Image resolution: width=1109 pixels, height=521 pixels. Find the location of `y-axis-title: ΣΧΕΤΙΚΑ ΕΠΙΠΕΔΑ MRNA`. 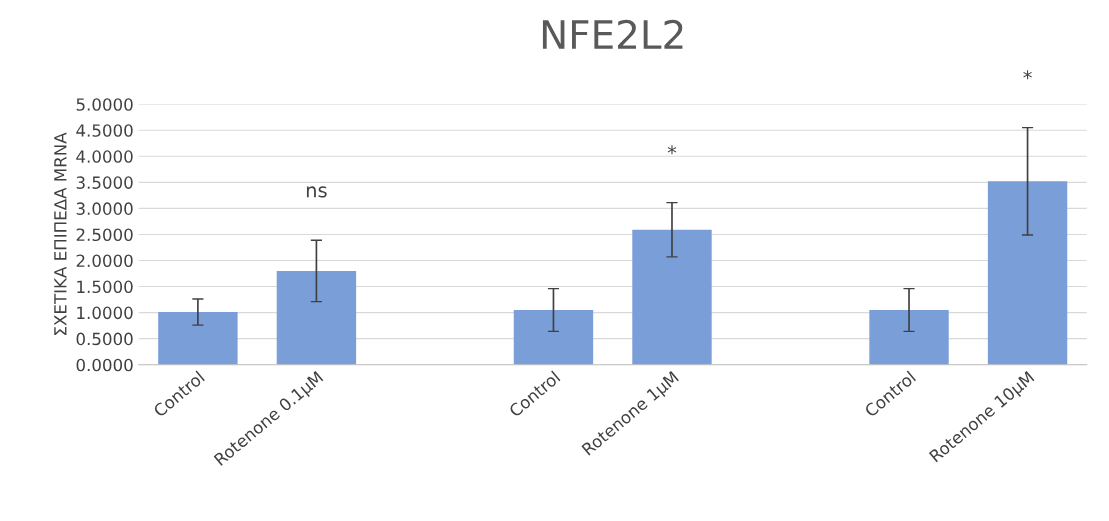

y-axis-title: ΣΧΕΤΙΚΑ ΕΠΙΠΕΔΑ MRNA is located at coordinates (60, 233).